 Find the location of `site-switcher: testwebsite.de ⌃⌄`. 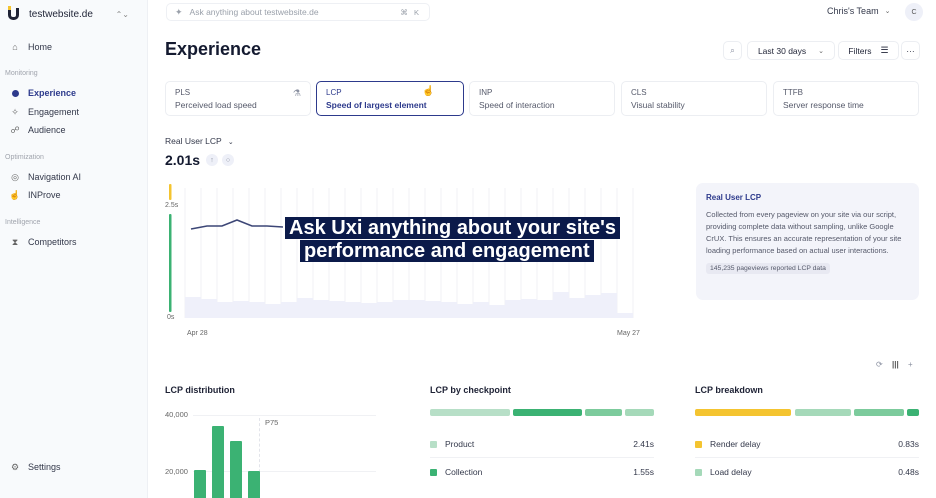

site-switcher: testwebsite.de ⌃⌄ is located at coordinates (73, 14).